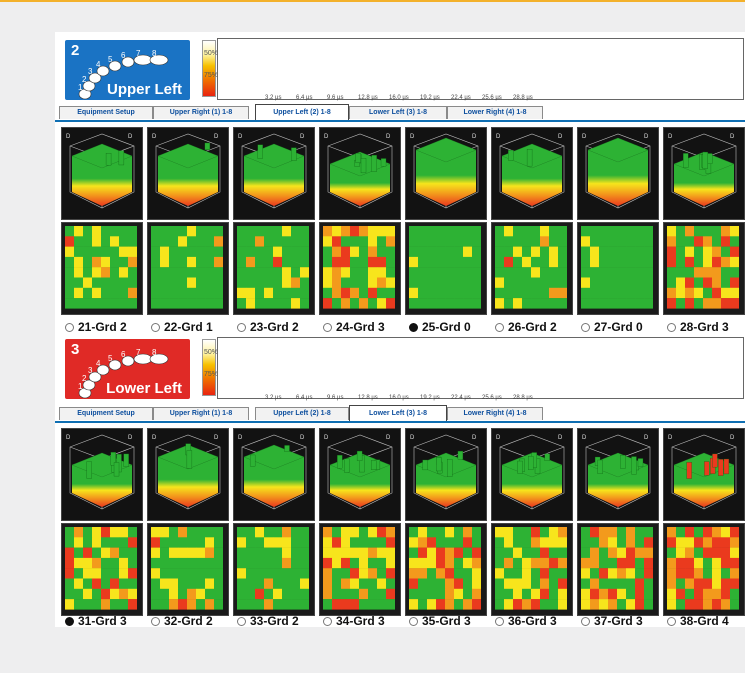 The height and width of the screenshot is (673, 745). What do you see at coordinates (354, 620) in the screenshot?
I see `tooth-radio-option: 34-Grd 3` at bounding box center [354, 620].